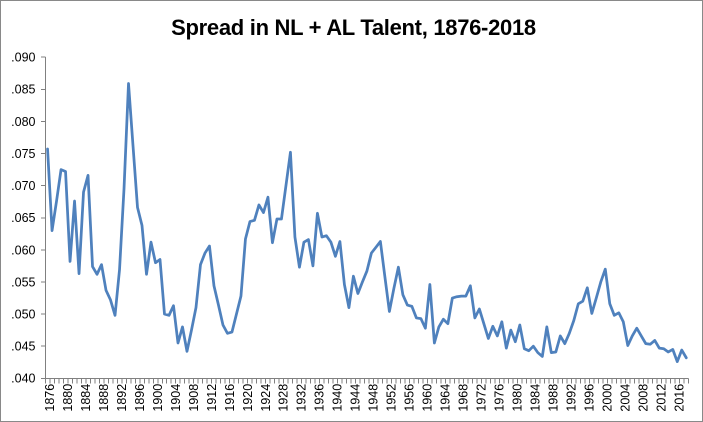  I want to click on svg-text: .040, so click(23, 379).